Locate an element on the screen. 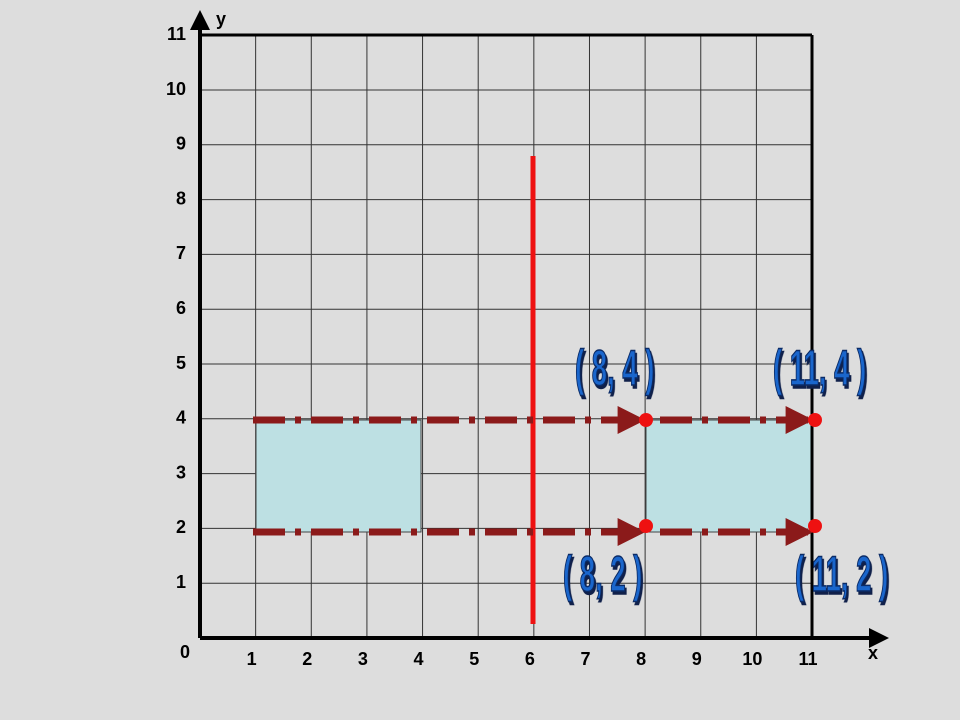  x-tick-label: 1 is located at coordinates (252, 659).